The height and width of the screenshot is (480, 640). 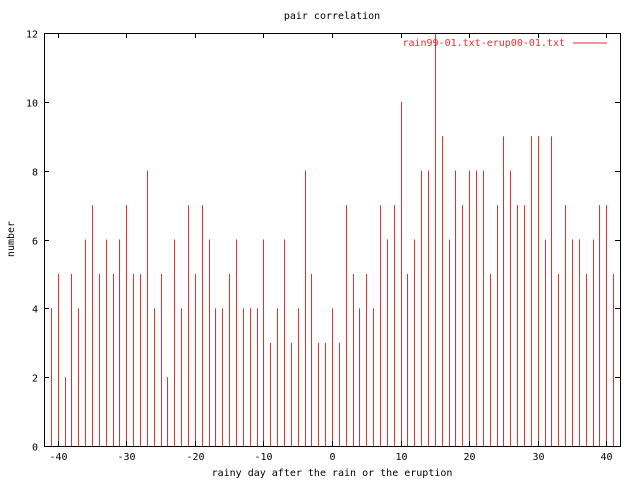 I want to click on x-tick-label: 10, so click(x=401, y=457).